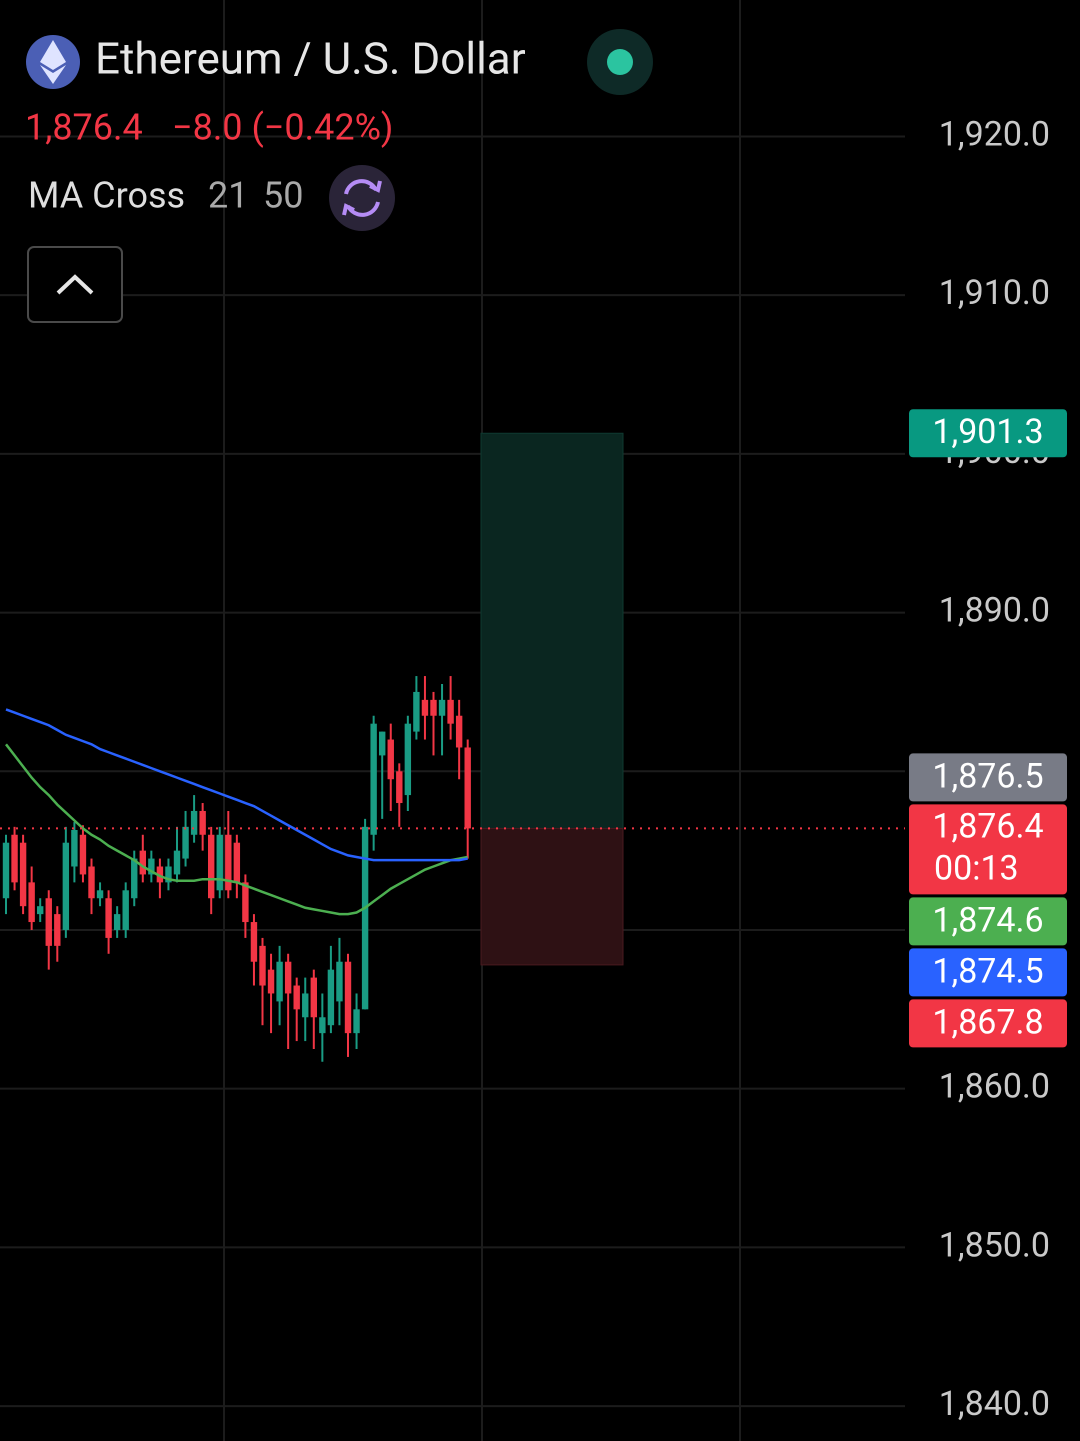 Image resolution: width=1080 pixels, height=1441 pixels. What do you see at coordinates (552, 896) in the screenshot?
I see `position-stop-zone` at bounding box center [552, 896].